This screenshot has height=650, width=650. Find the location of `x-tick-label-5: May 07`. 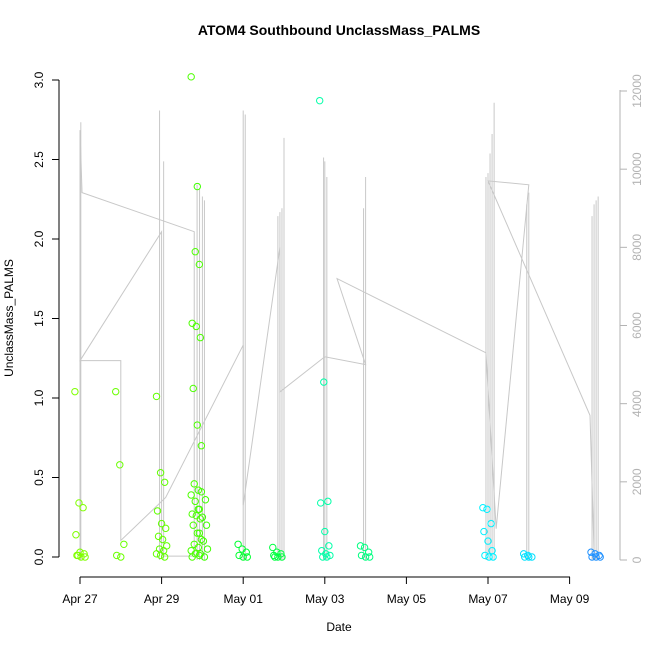

x-tick-label-5: May 07 is located at coordinates (488, 599).